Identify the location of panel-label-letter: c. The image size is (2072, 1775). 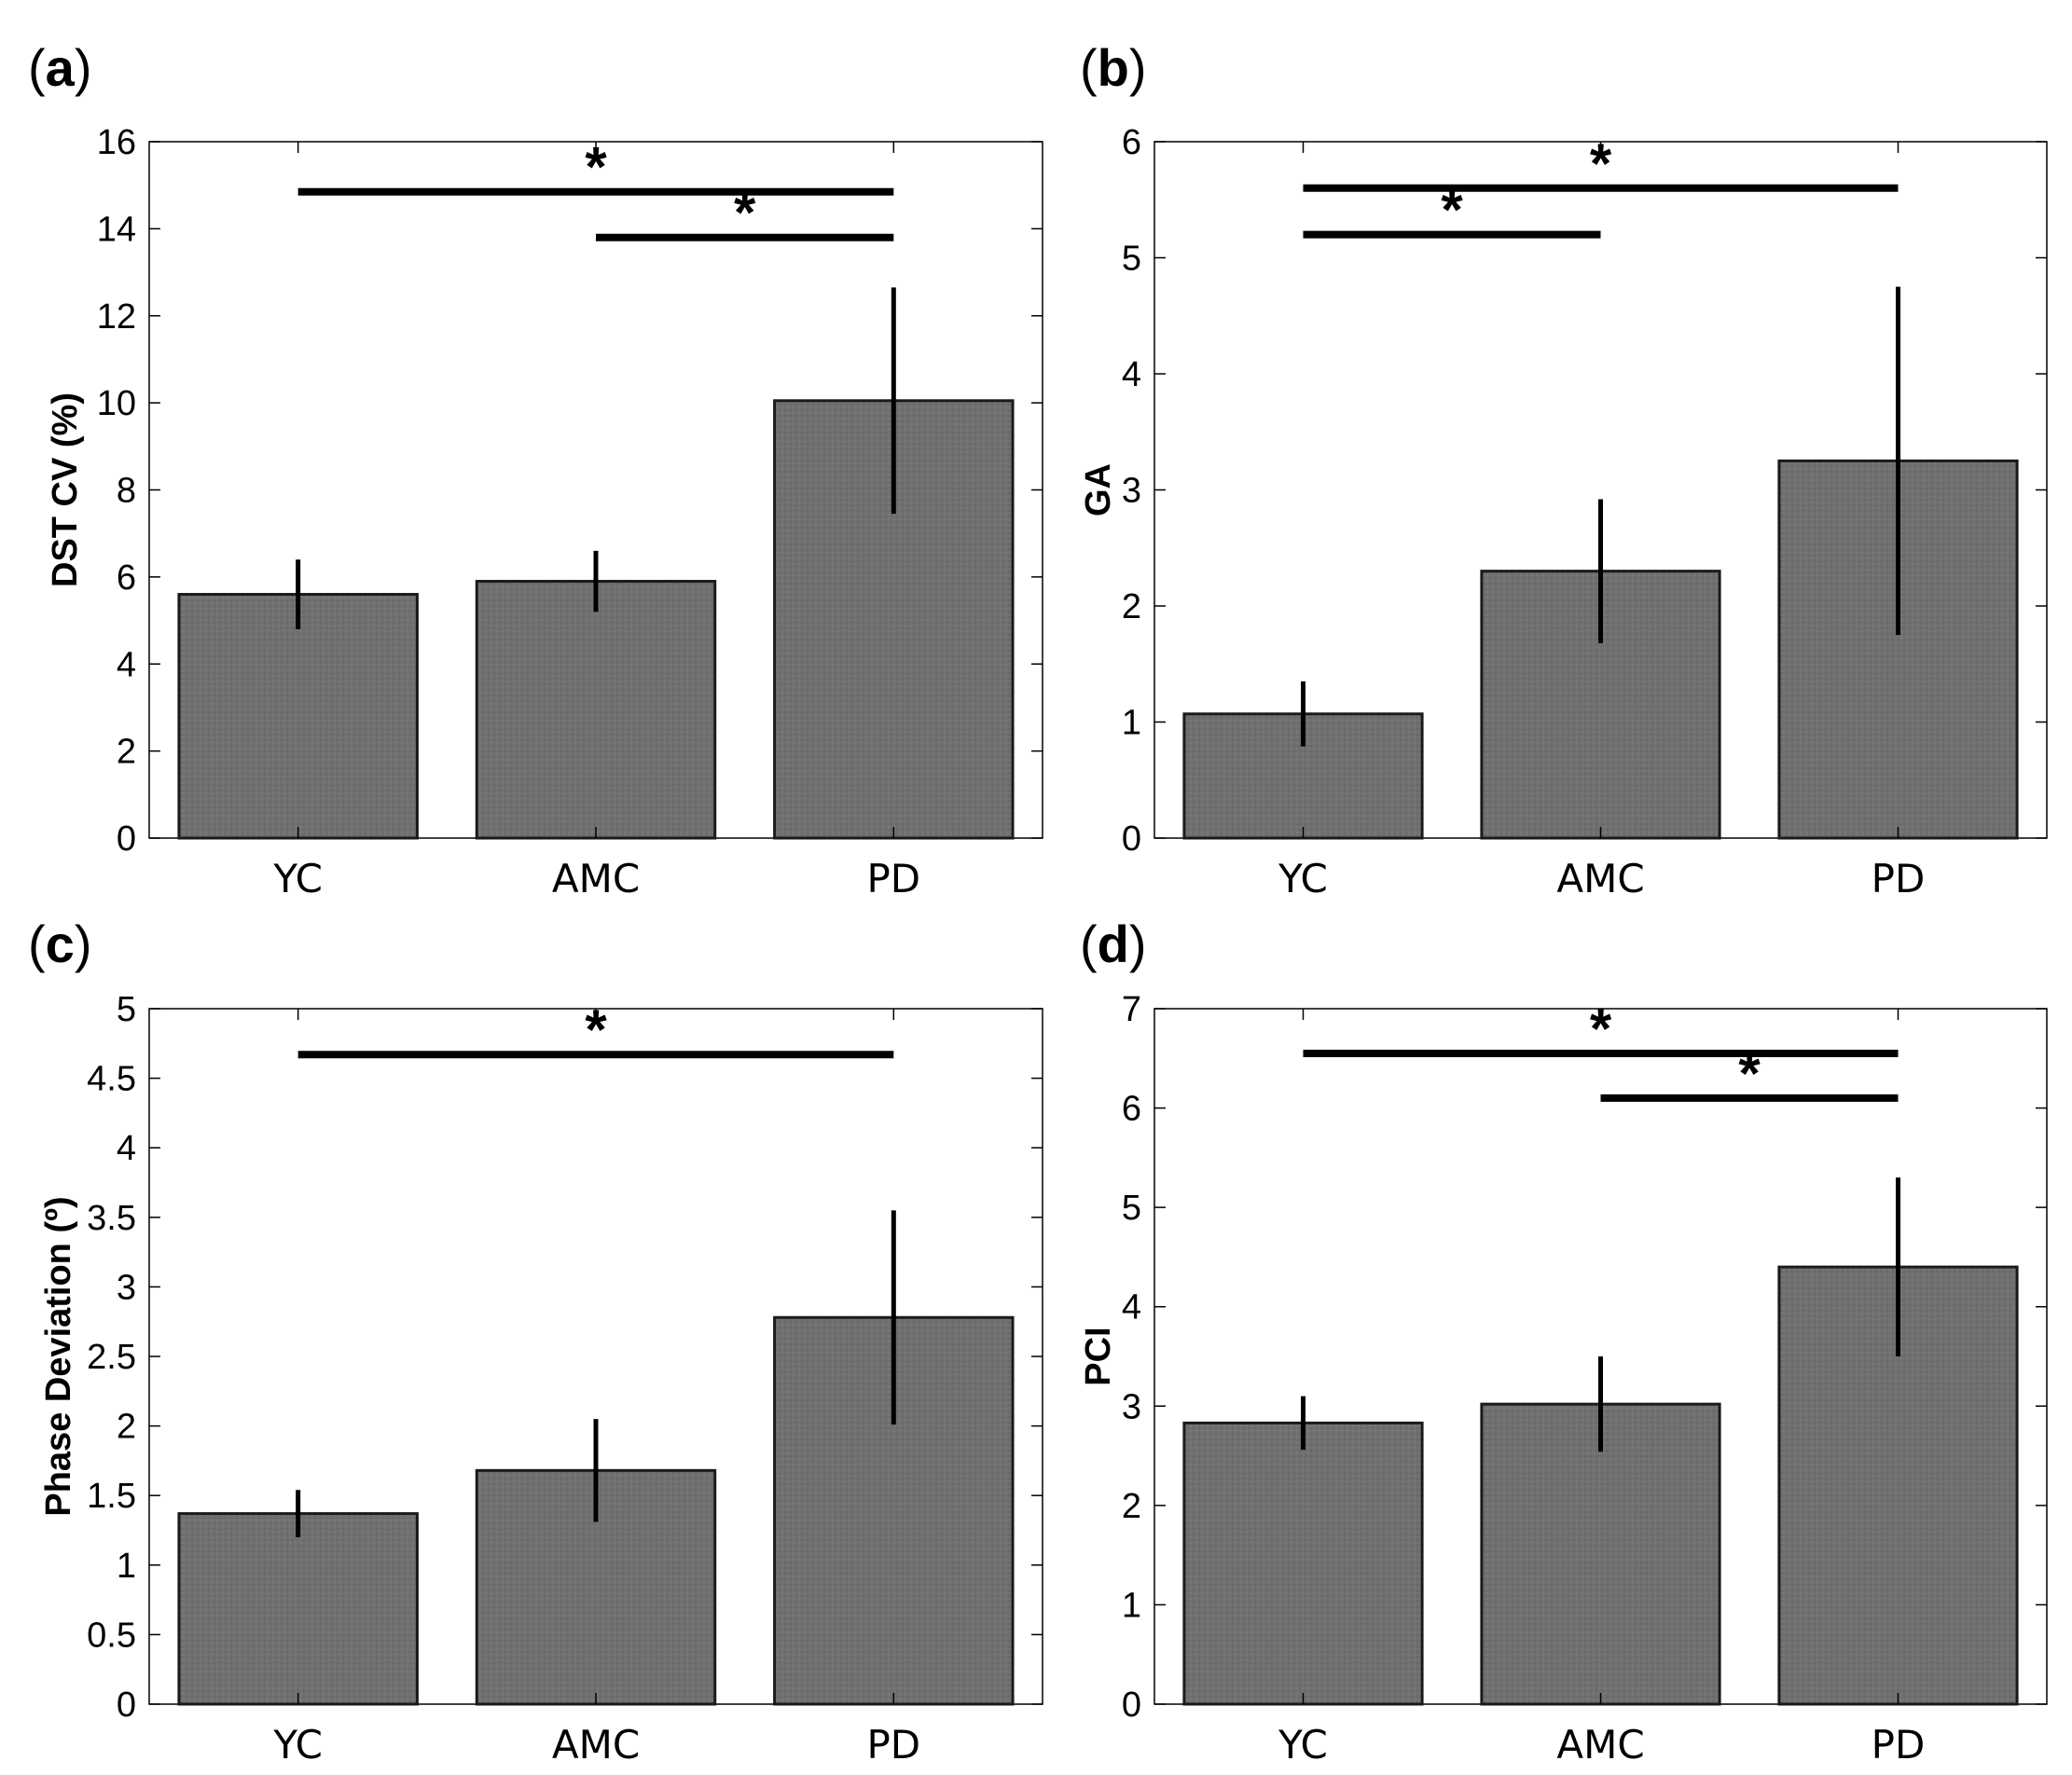
(60, 944).